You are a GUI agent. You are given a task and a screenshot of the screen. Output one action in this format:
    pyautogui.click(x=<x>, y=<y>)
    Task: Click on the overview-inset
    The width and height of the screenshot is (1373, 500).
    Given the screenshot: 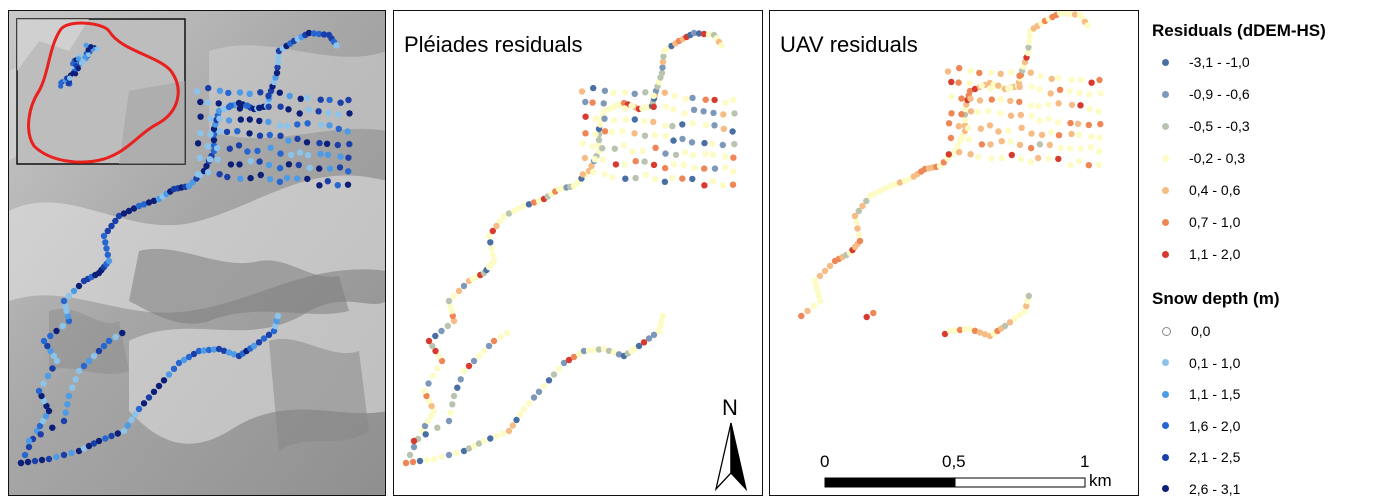 What is the action you would take?
    pyautogui.click(x=101, y=91)
    